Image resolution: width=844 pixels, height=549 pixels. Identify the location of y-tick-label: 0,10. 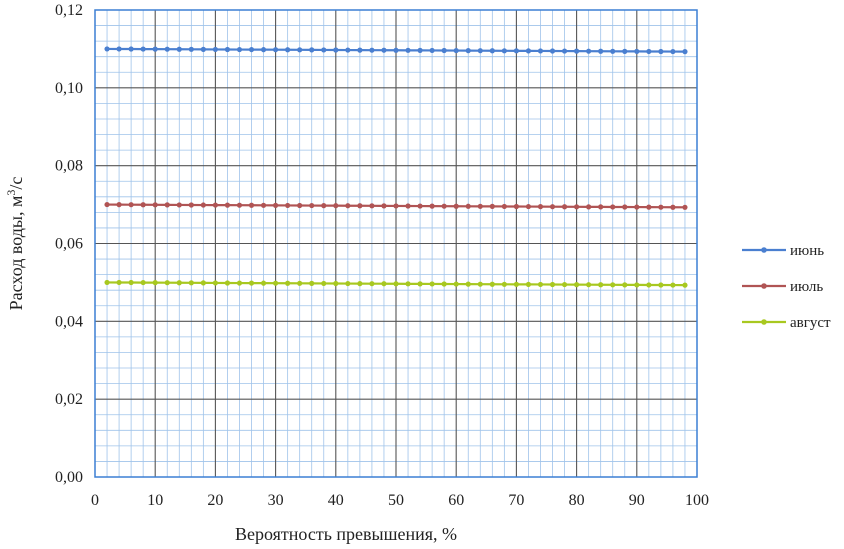
(69, 88).